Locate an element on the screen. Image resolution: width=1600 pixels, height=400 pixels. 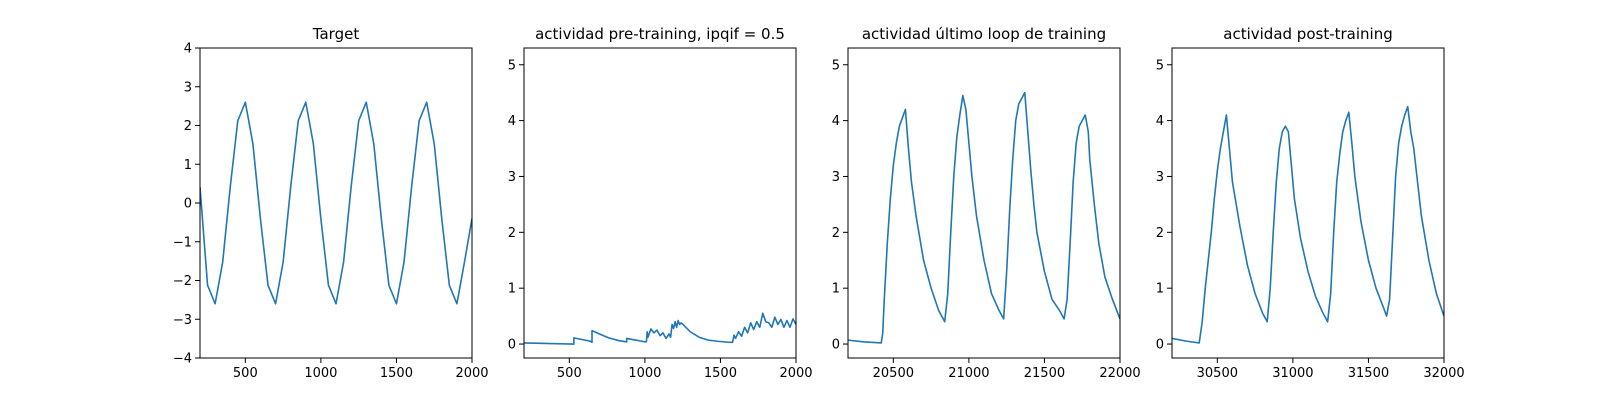
chart-title: Target is located at coordinates (336, 34).